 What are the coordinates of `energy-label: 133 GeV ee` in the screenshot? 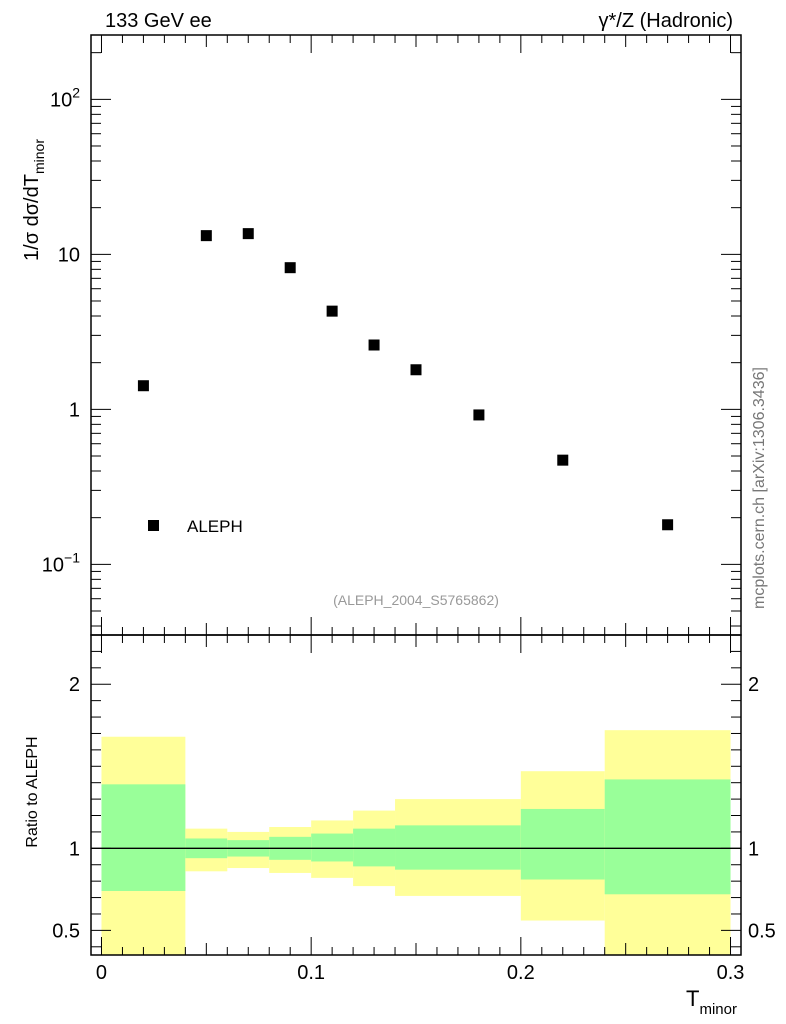 It's located at (158, 21).